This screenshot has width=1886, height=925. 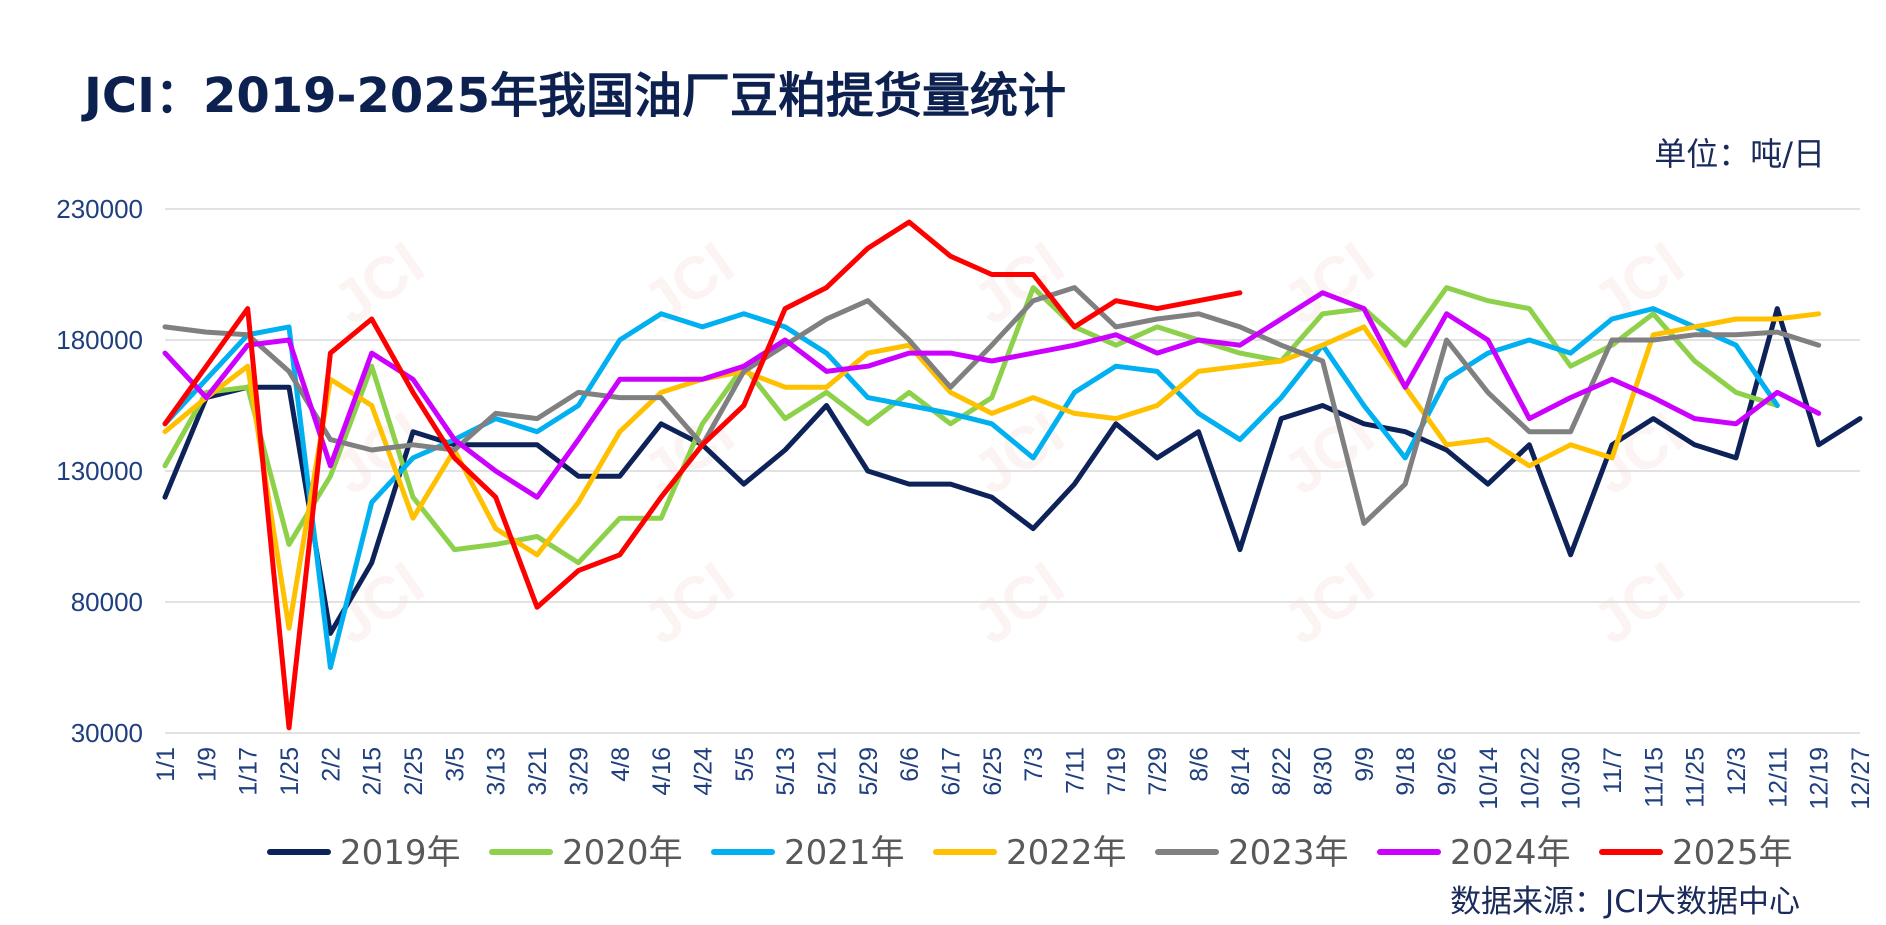 What do you see at coordinates (579, 771) in the screenshot?
I see `x-tick-label: 3/29` at bounding box center [579, 771].